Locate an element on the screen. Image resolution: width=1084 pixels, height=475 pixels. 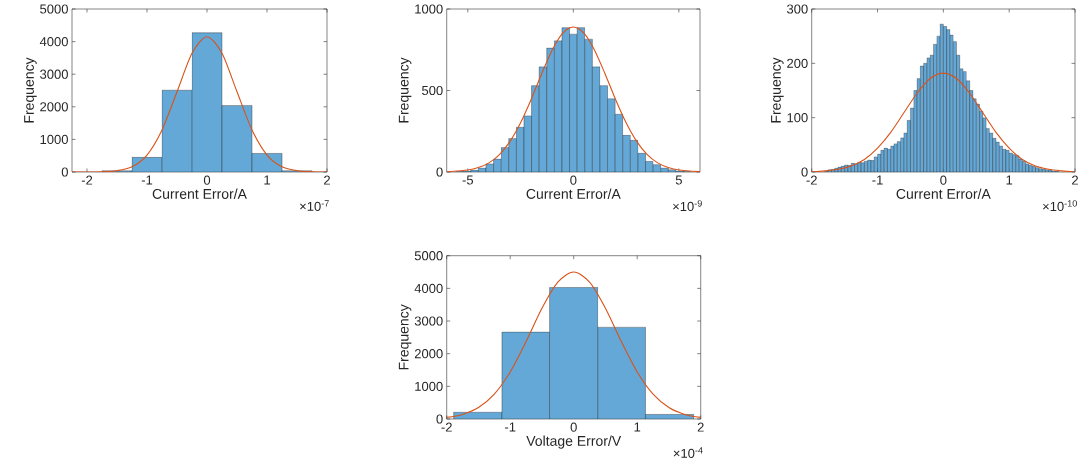
text: ×10$^{-7}$ is located at coordinates (314, 205).